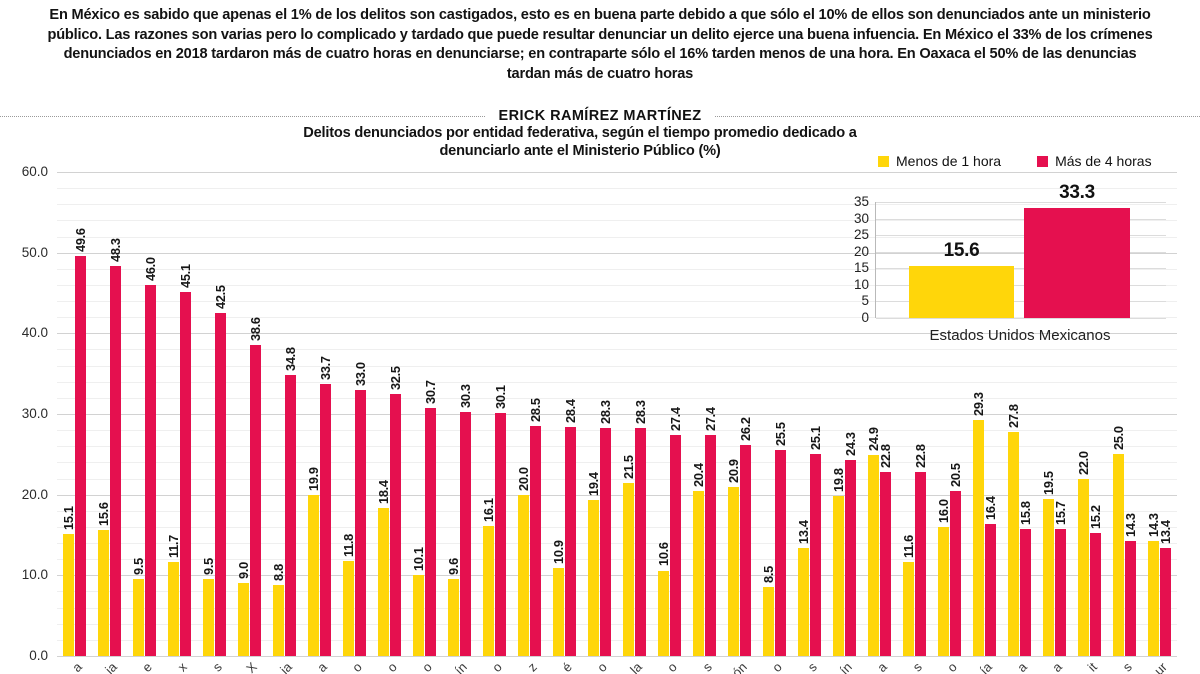 The height and width of the screenshot is (674, 1200). Describe the element at coordinates (255, 328) in the screenshot. I see `bar-value-label: 38.6` at that location.